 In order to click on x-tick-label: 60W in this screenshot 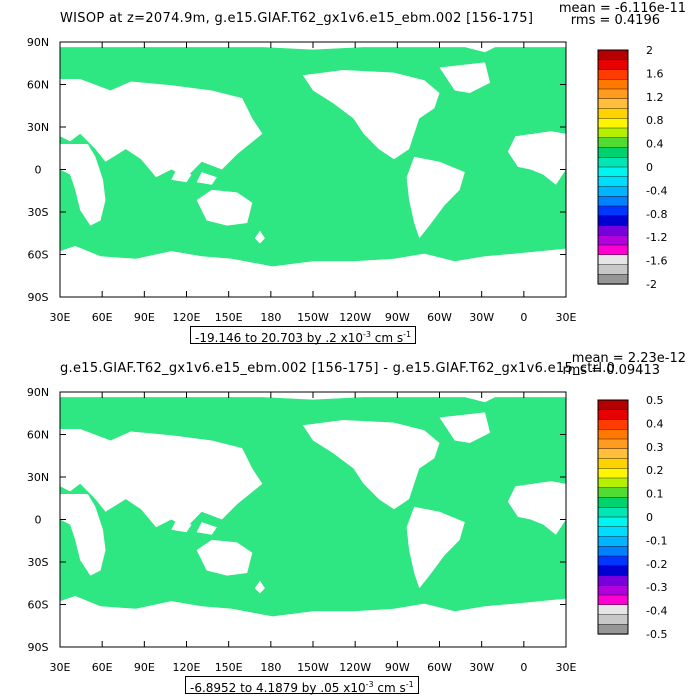, I will do `click(439, 317)`.